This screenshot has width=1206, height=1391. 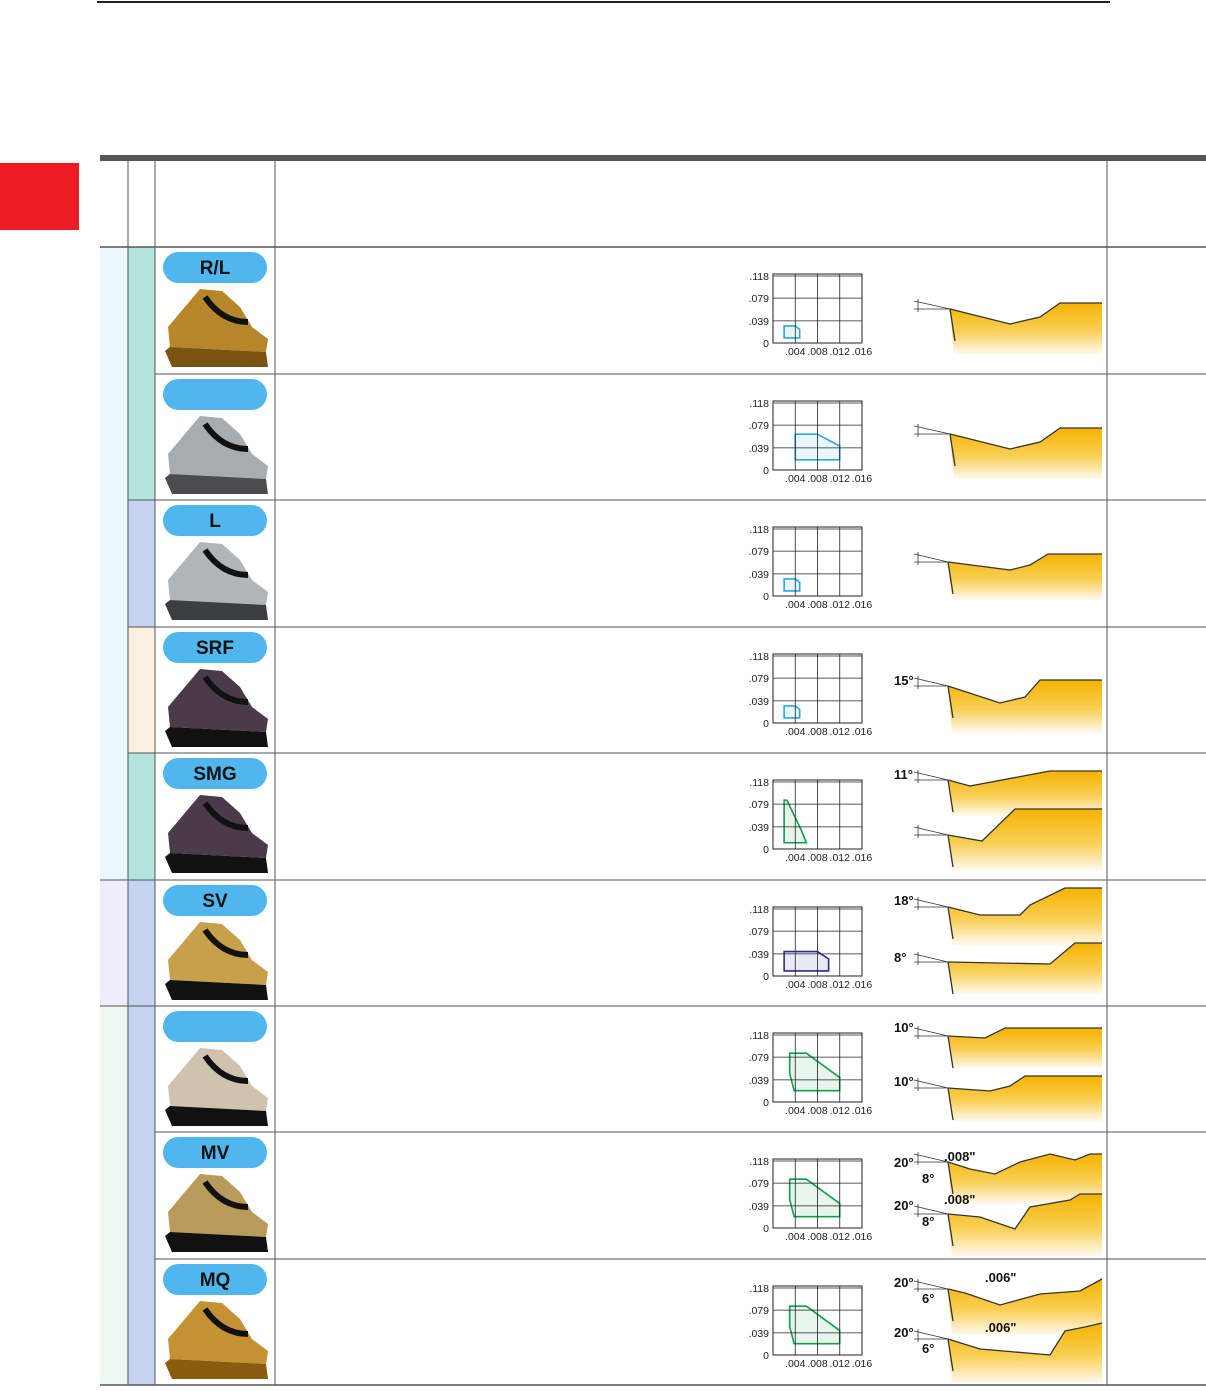 I want to click on angle-note: .008", so click(x=959, y=1199).